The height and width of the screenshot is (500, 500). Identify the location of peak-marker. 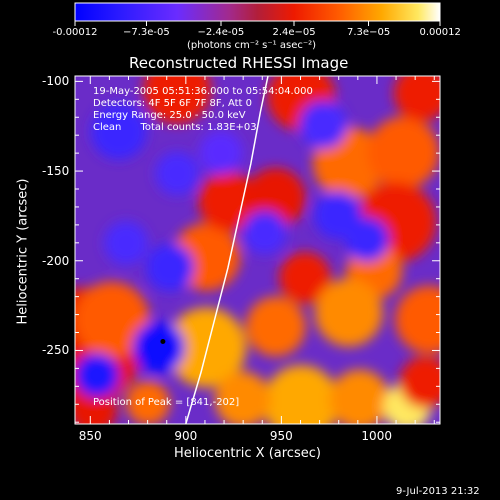
(163, 341).